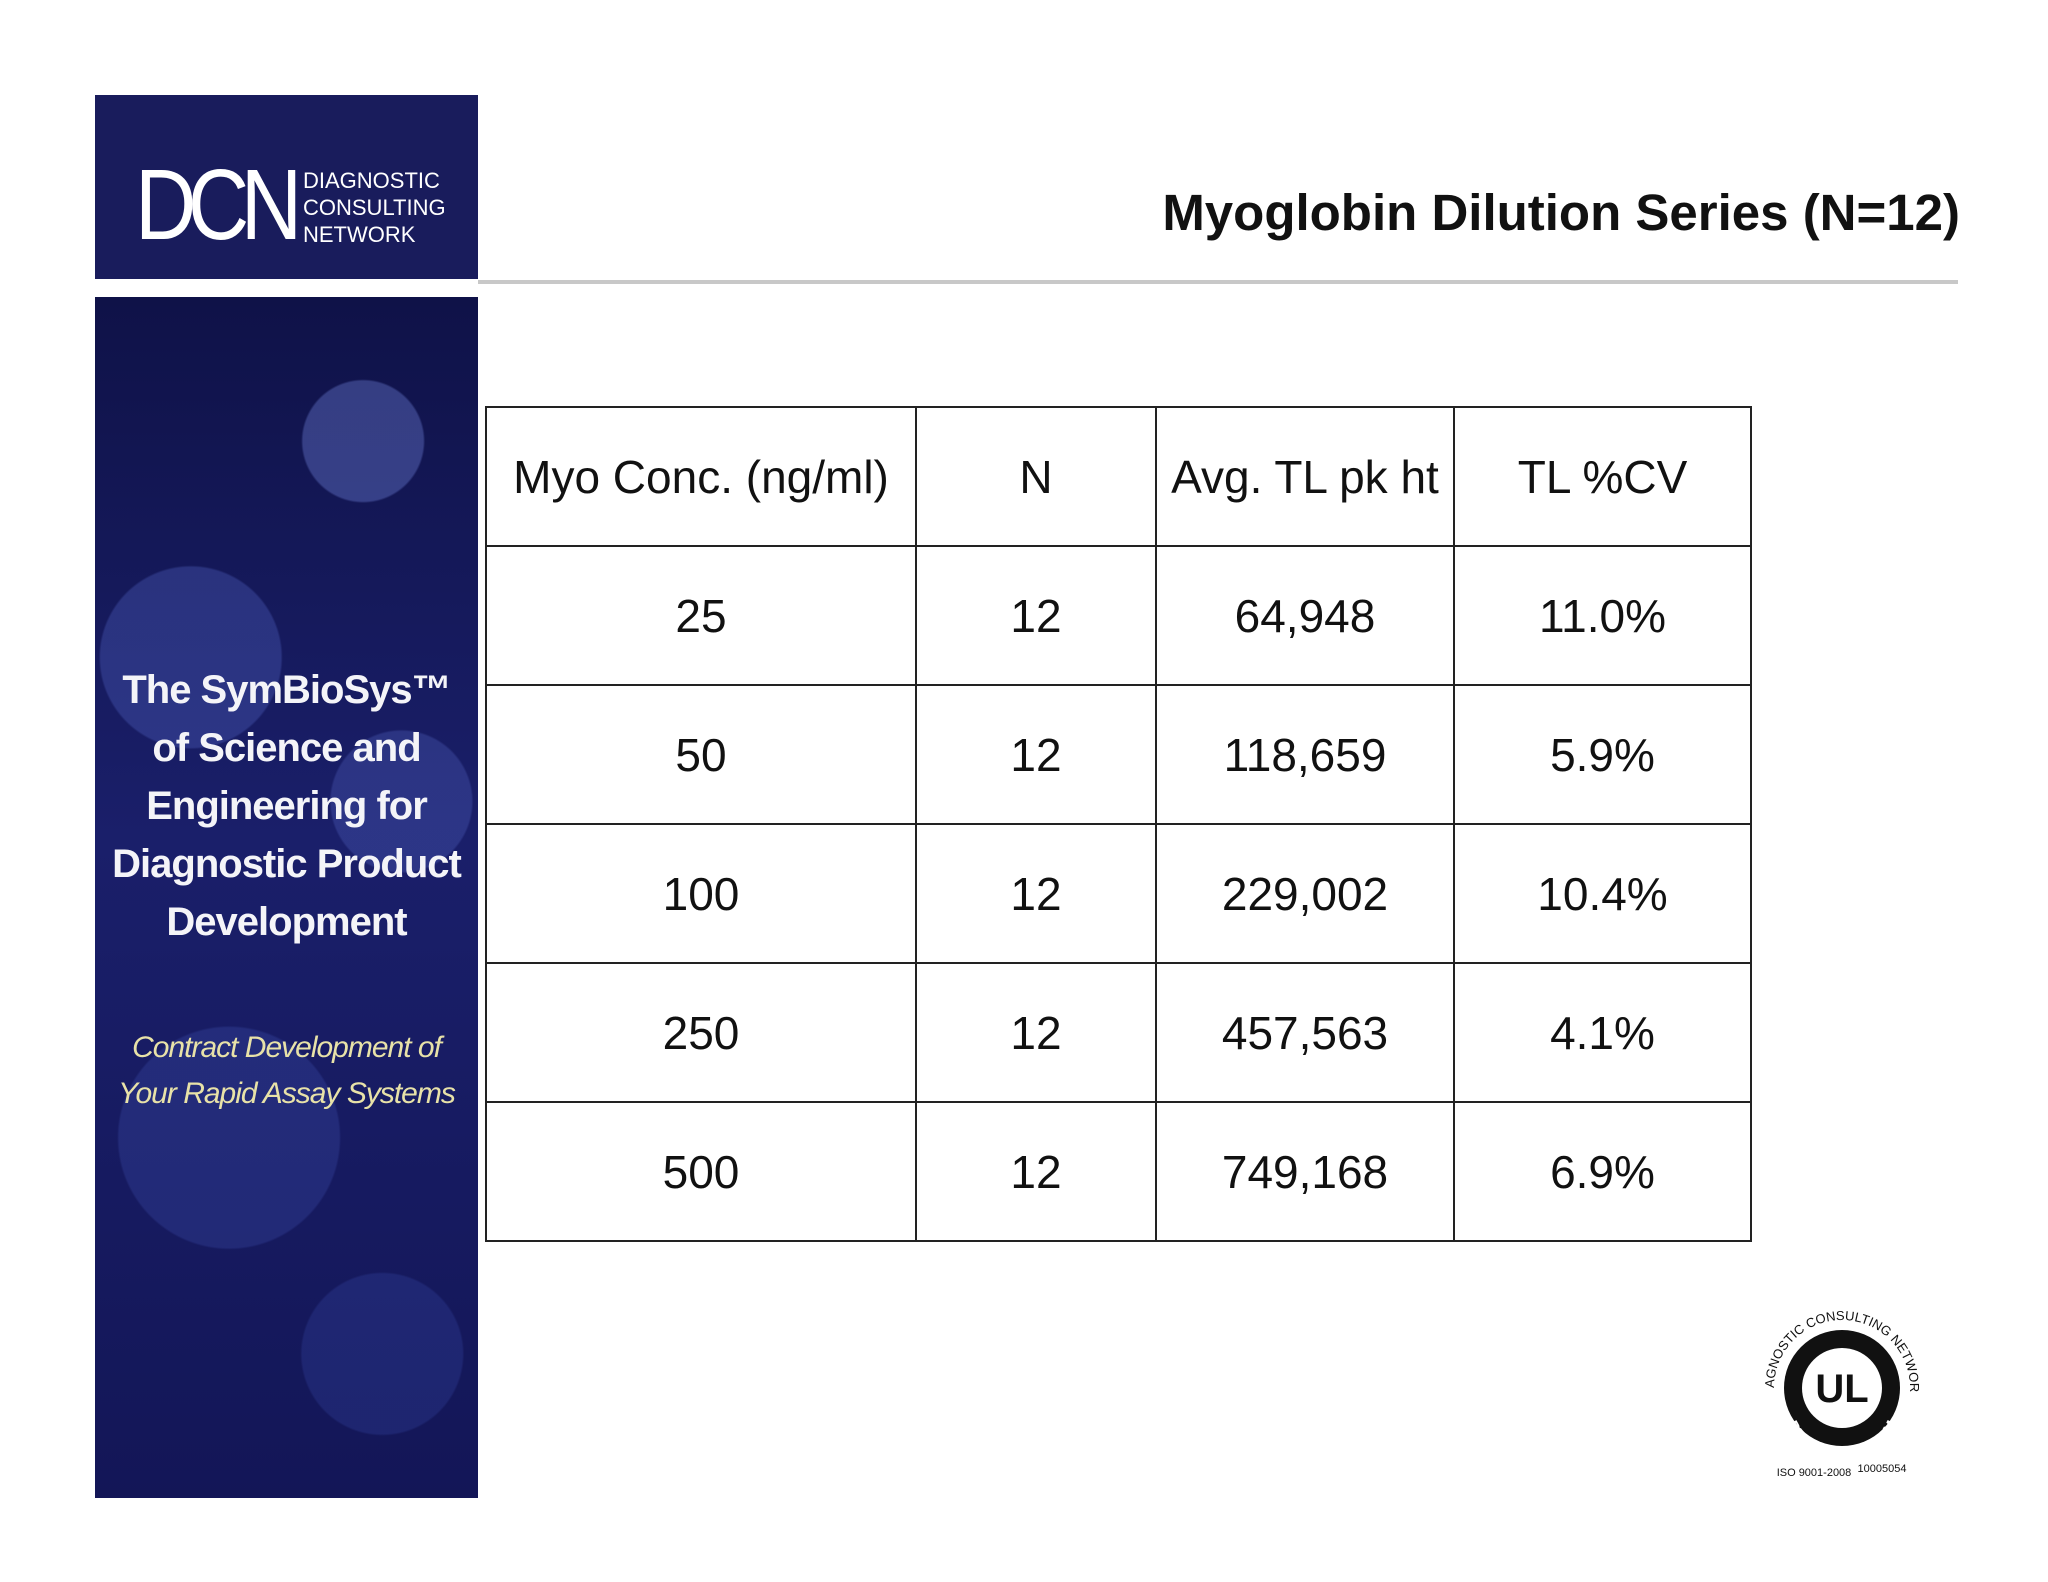 The width and height of the screenshot is (2048, 1582). Describe the element at coordinates (701, 1171) in the screenshot. I see `cell-myo-conc: 500` at that location.